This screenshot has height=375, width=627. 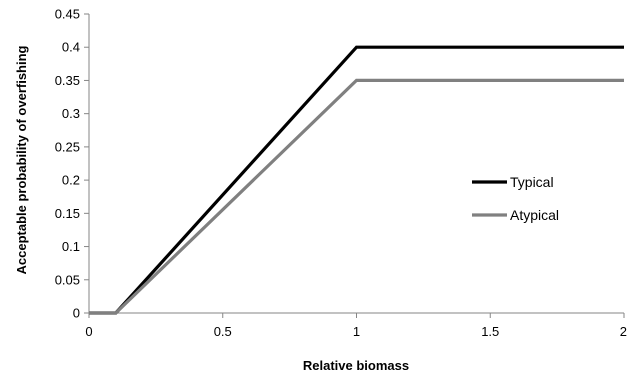 What do you see at coordinates (623, 331) in the screenshot?
I see `x-tick-label: 2` at bounding box center [623, 331].